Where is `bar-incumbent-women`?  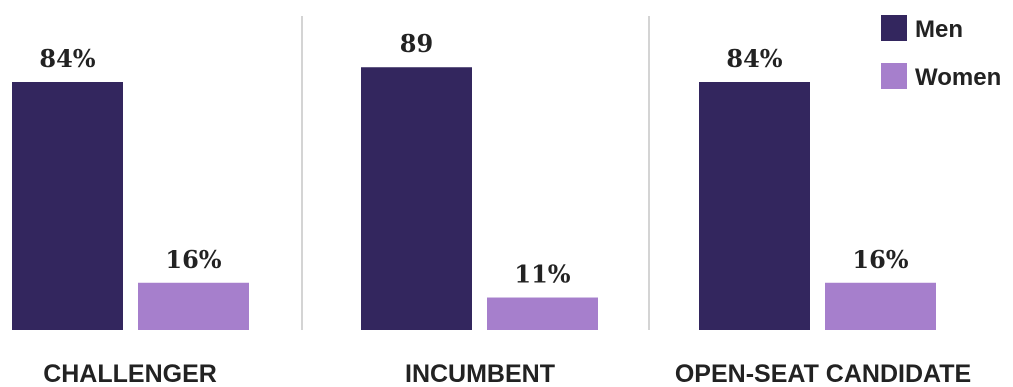 bar-incumbent-women is located at coordinates (542, 313).